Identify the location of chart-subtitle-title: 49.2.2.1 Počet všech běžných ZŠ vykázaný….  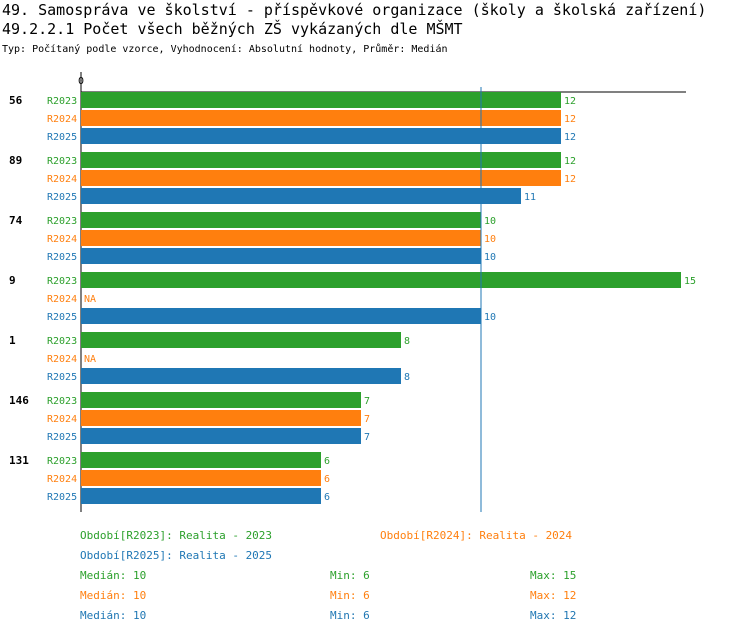
(232, 29).